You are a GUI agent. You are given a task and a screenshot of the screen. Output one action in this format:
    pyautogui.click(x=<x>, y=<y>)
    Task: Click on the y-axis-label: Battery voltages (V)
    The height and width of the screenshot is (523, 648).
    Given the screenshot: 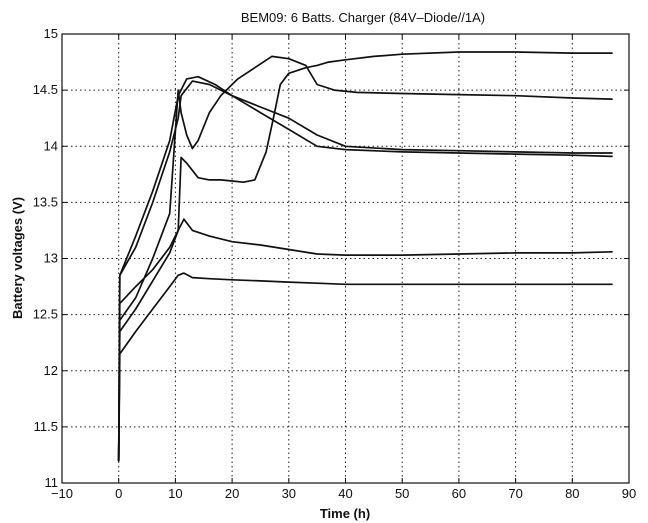 What is the action you would take?
    pyautogui.click(x=17, y=258)
    